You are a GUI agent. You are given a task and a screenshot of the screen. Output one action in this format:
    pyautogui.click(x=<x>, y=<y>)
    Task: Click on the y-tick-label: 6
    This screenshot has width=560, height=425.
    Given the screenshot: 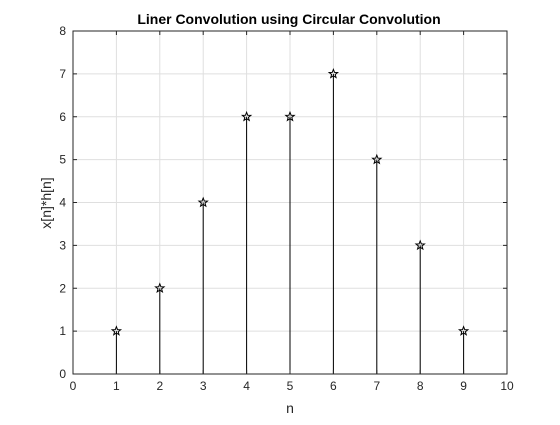 What is the action you would take?
    pyautogui.click(x=62, y=117)
    